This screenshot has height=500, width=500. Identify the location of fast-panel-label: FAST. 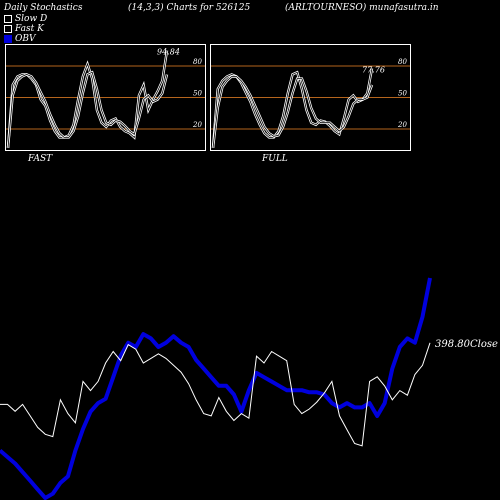
(40, 159).